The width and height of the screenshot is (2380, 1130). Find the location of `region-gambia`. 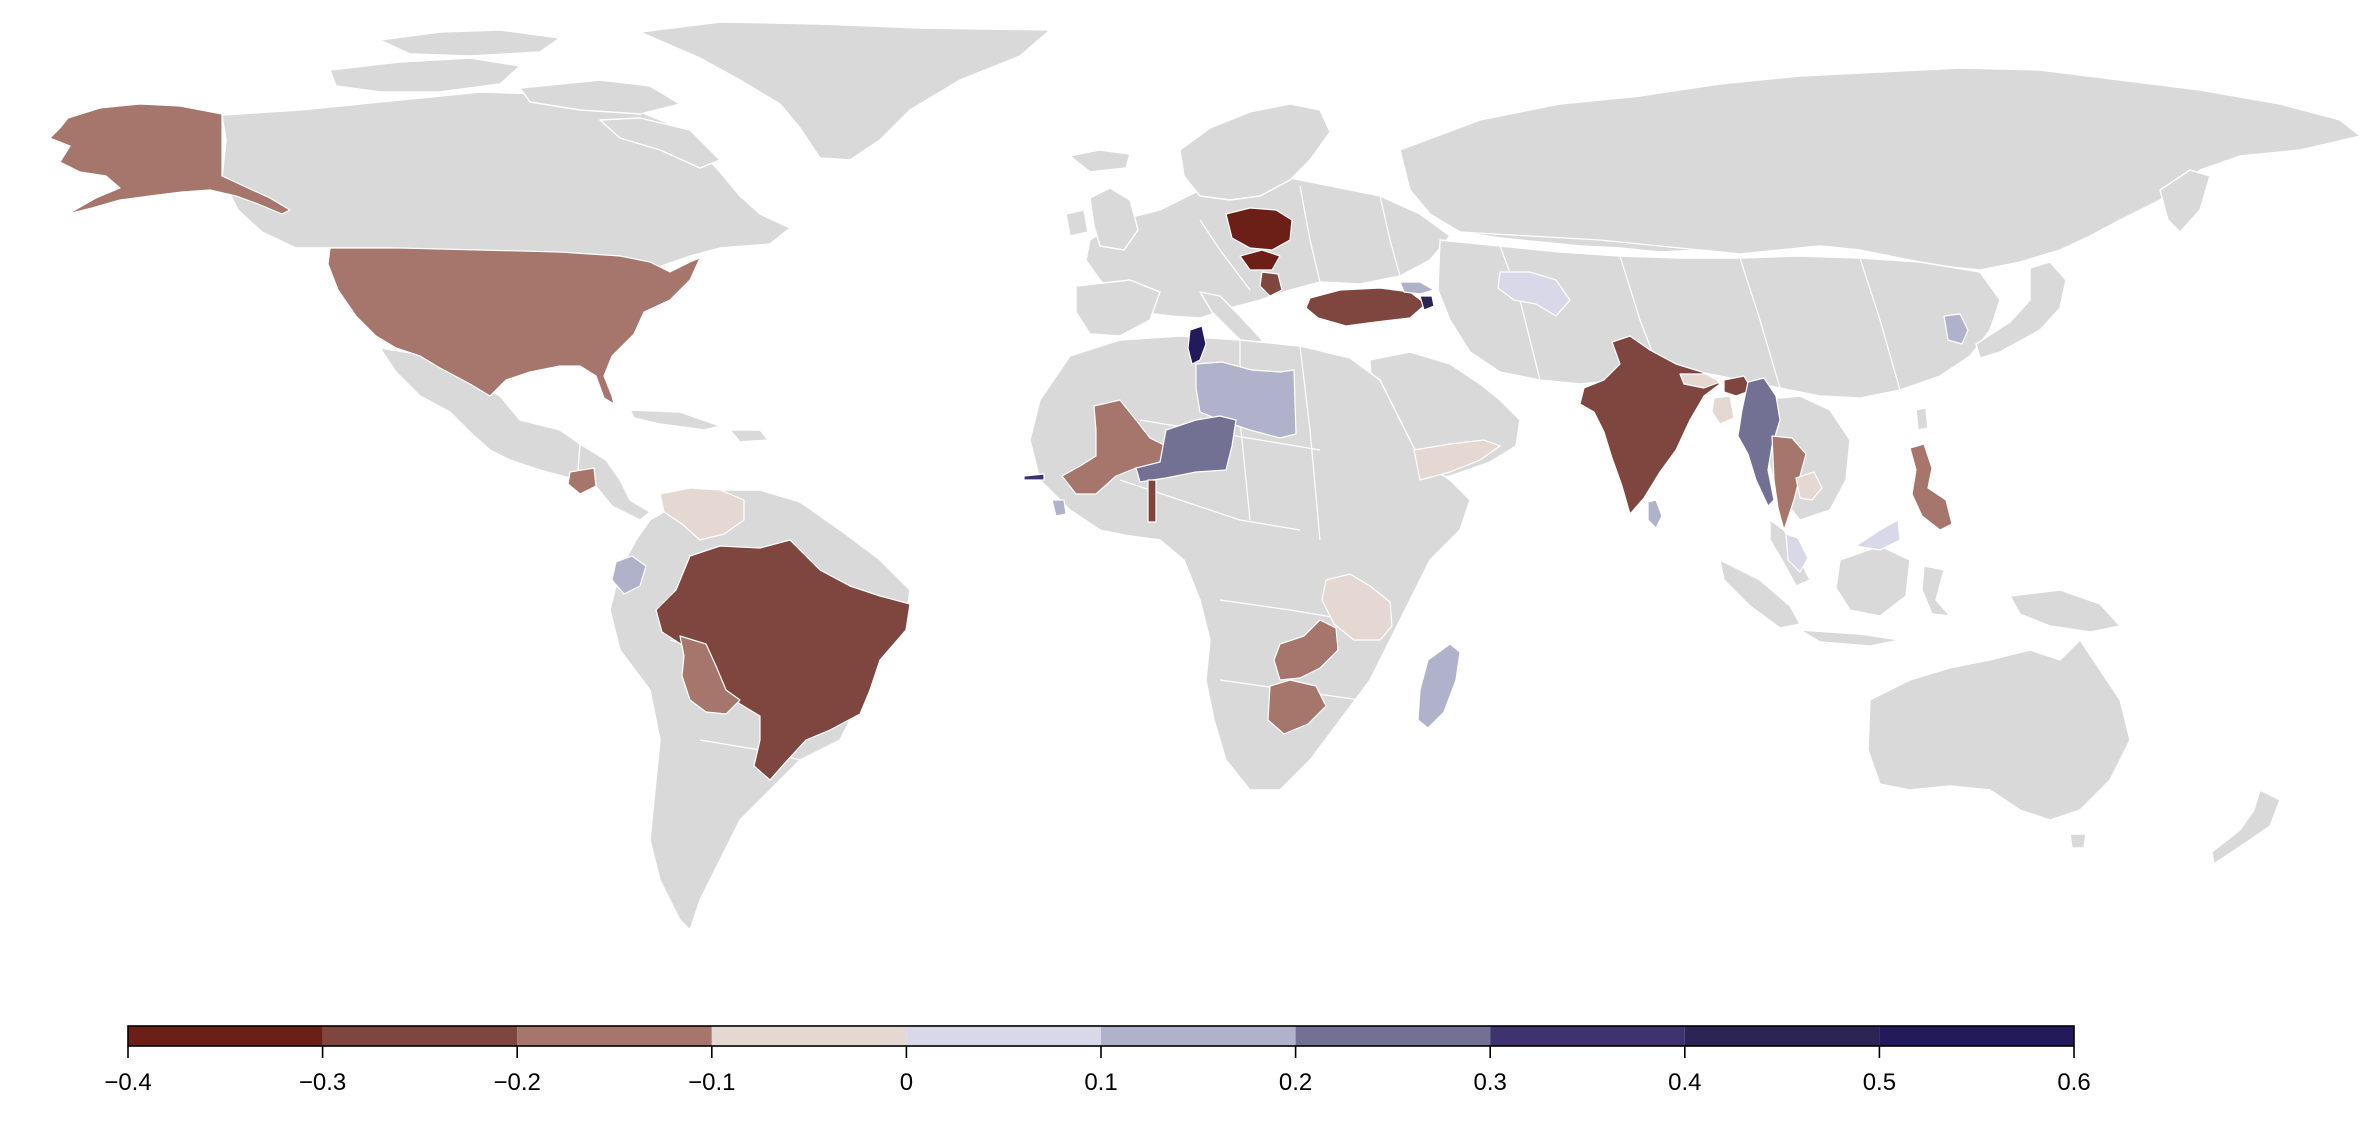

region-gambia is located at coordinates (1034, 477).